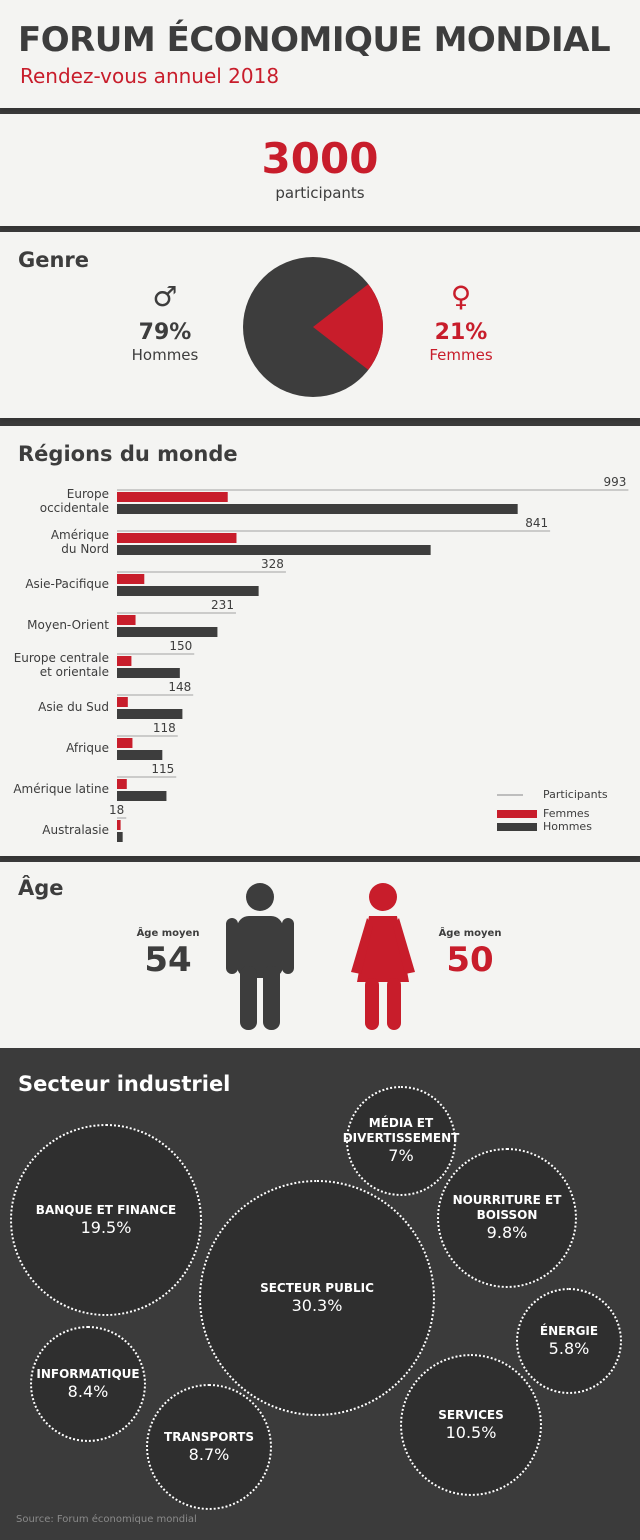 This screenshot has height=1540, width=640. I want to click on bubble-energie: ÉNERGIE 5.8%, so click(569, 1341).